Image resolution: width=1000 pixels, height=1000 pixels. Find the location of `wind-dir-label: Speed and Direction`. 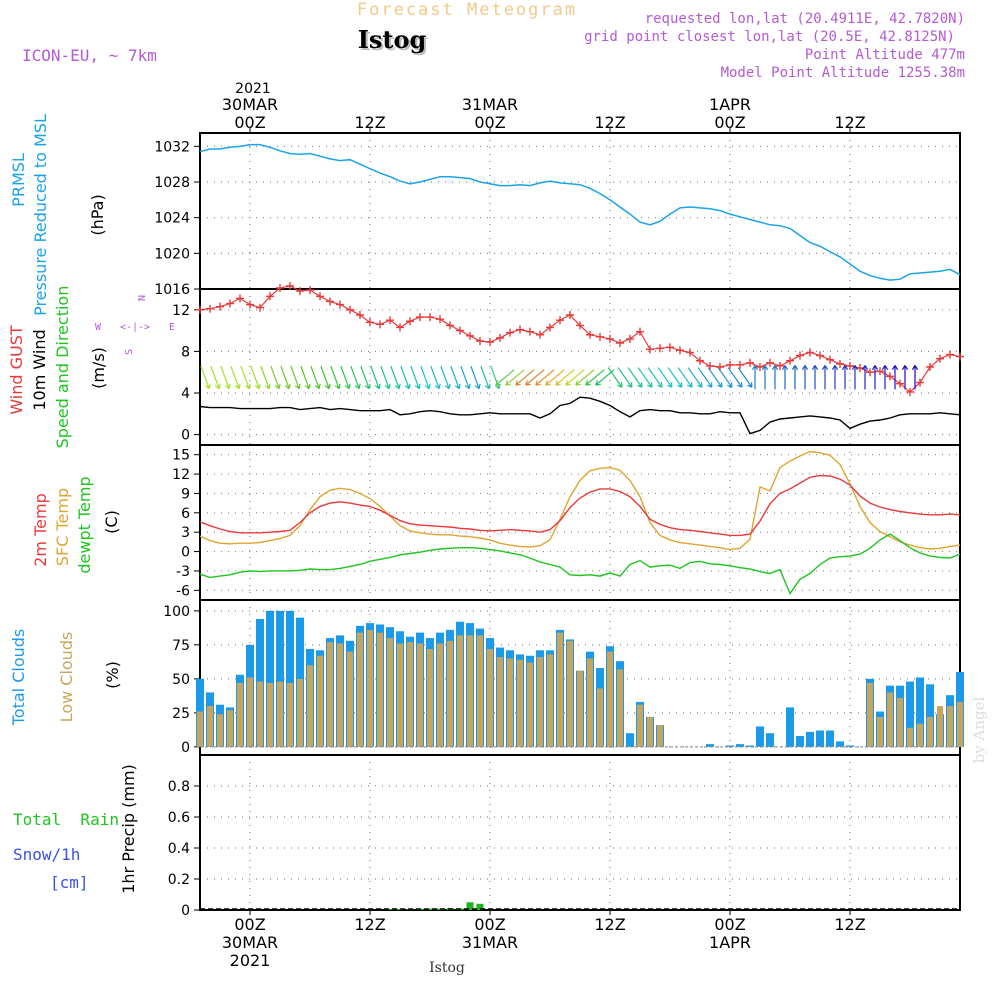

wind-dir-label: Speed and Direction is located at coordinates (62, 367).